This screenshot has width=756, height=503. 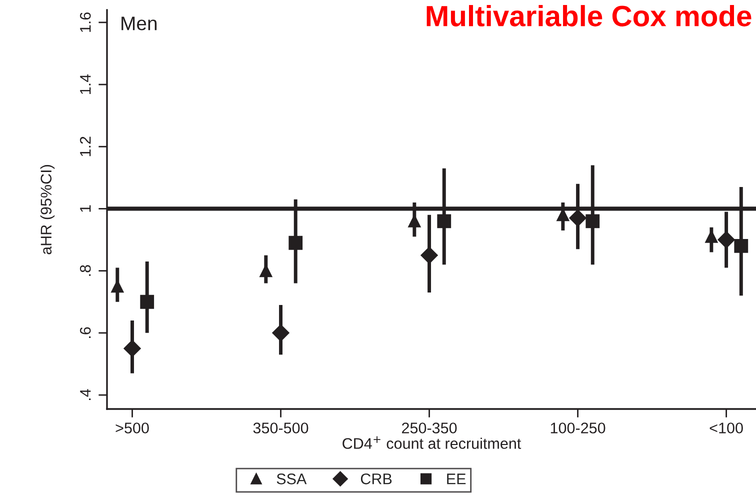 What do you see at coordinates (132, 428) in the screenshot?
I see `x-tick-label: >500` at bounding box center [132, 428].